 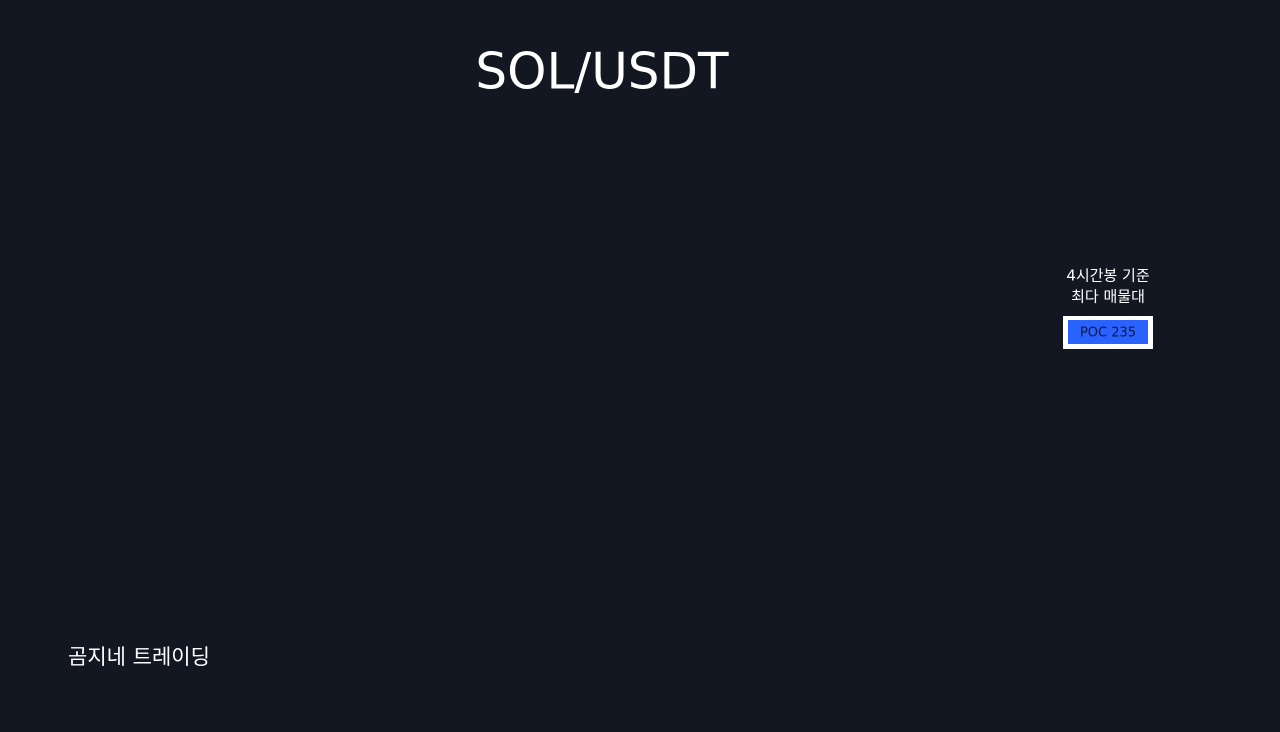 I want to click on chart-title: SOL/USDT, so click(x=602, y=72).